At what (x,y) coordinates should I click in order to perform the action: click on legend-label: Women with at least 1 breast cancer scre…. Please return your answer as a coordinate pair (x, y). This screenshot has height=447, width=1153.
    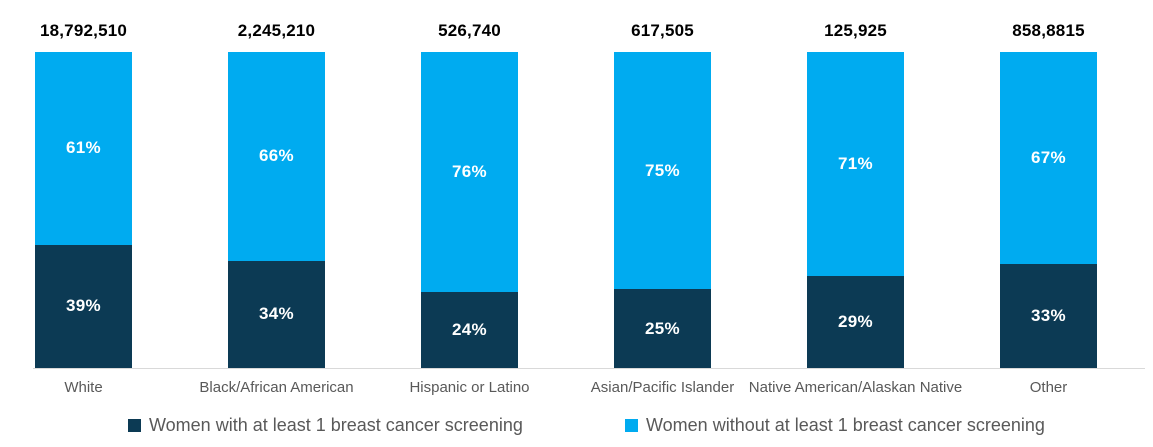
    Looking at the image, I should click on (336, 425).